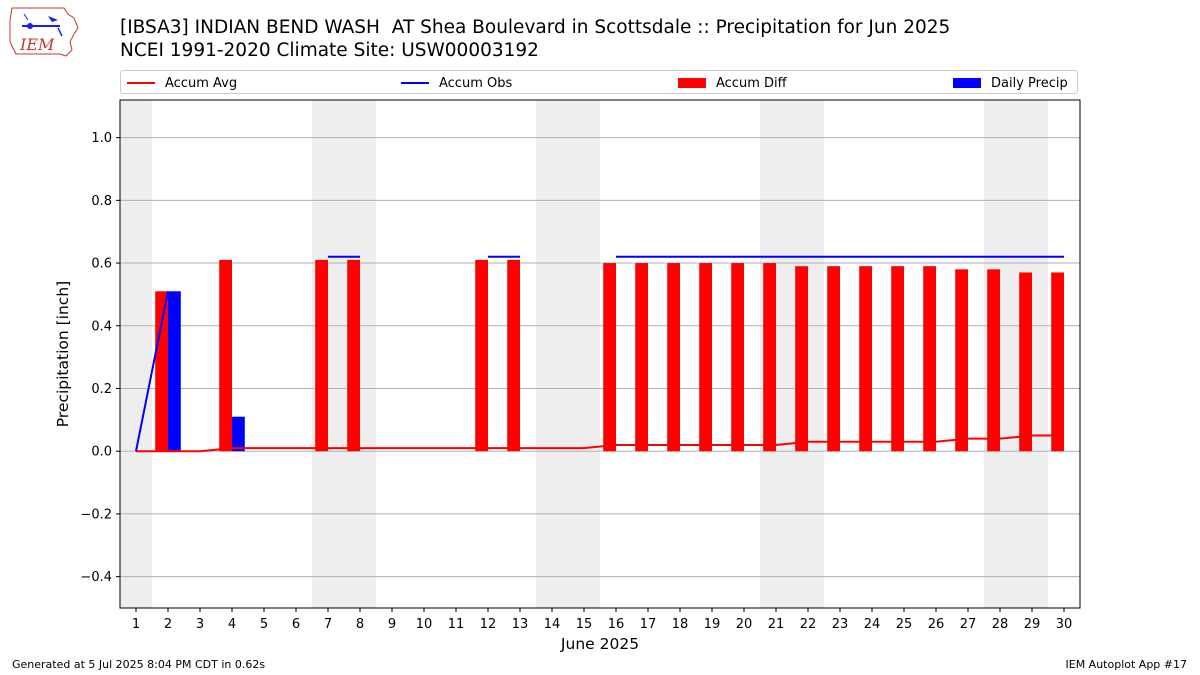  I want to click on y-tick-label: 0.0, so click(101, 452).